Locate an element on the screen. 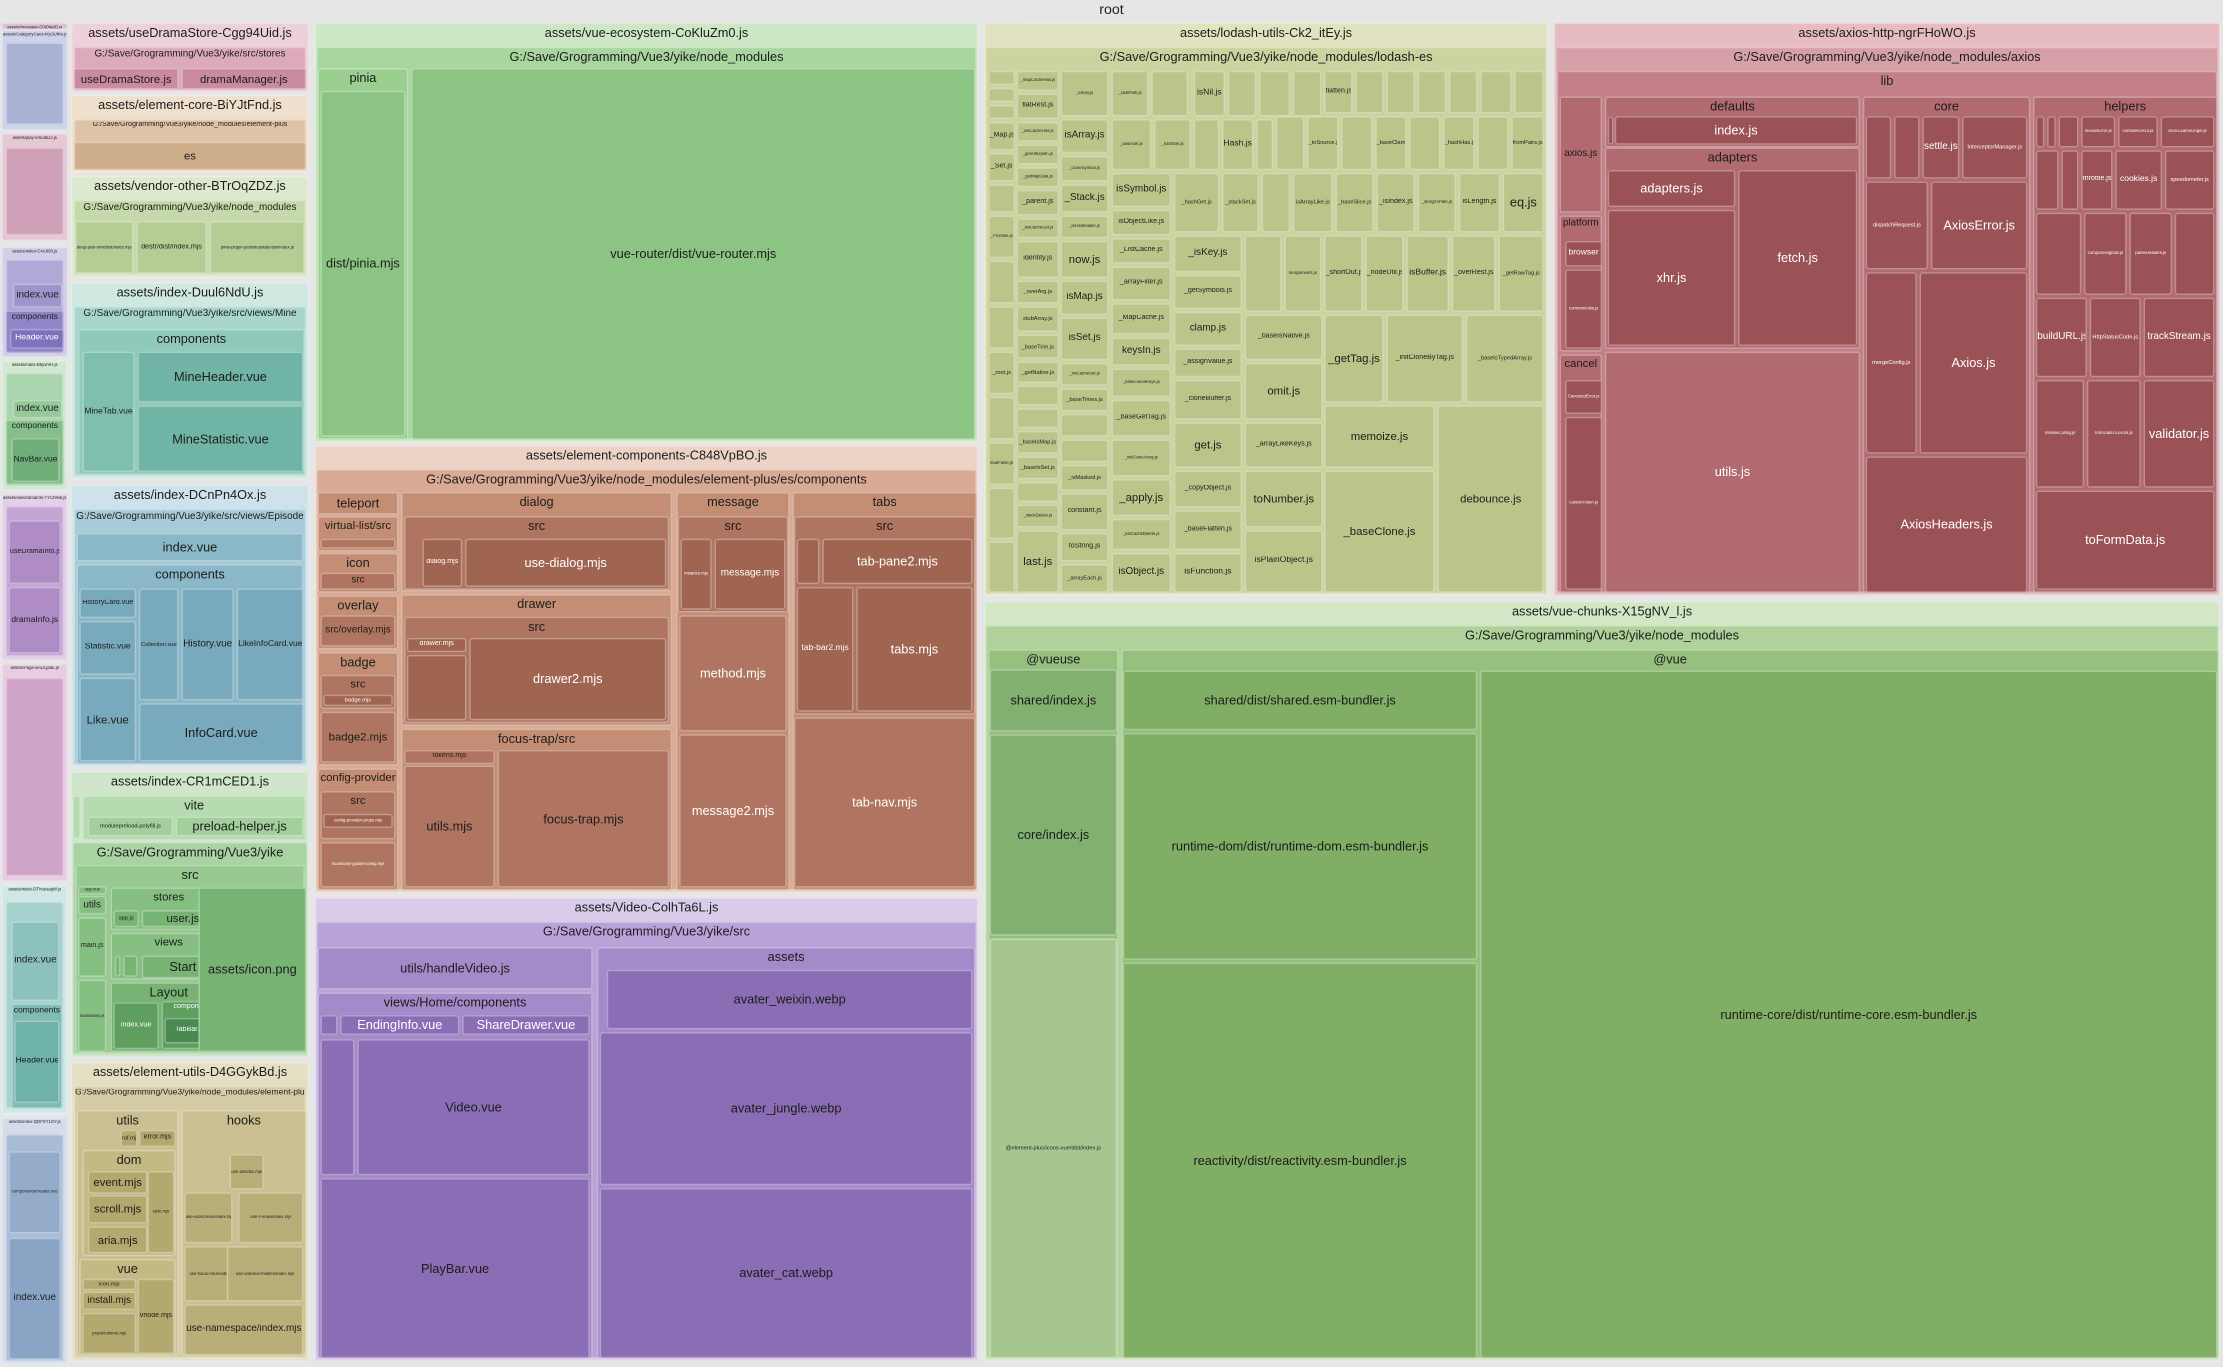  treemap-node-lc-dth-header: Header.vue is located at coordinates (37, 1061).